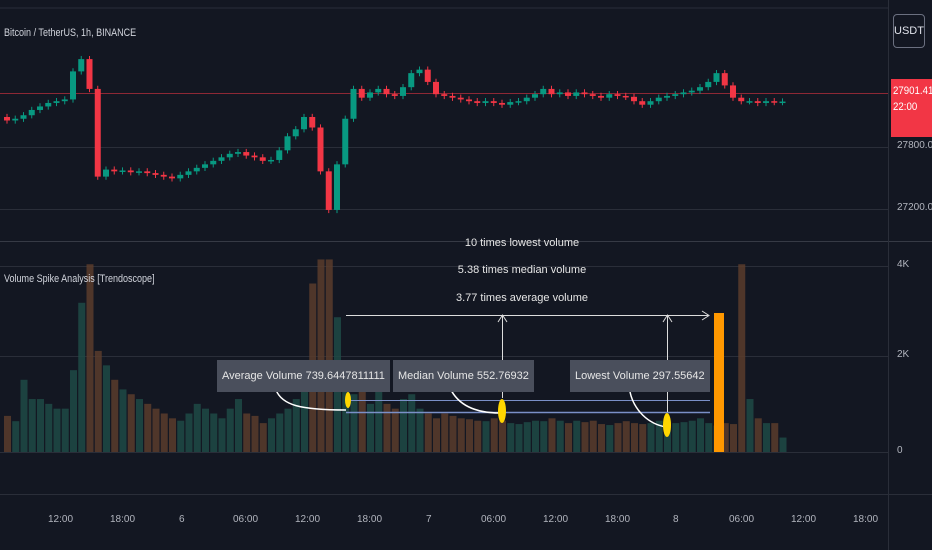 Image resolution: width=932 pixels, height=550 pixels. Describe the element at coordinates (348, 400) in the screenshot. I see `average-marker` at that location.